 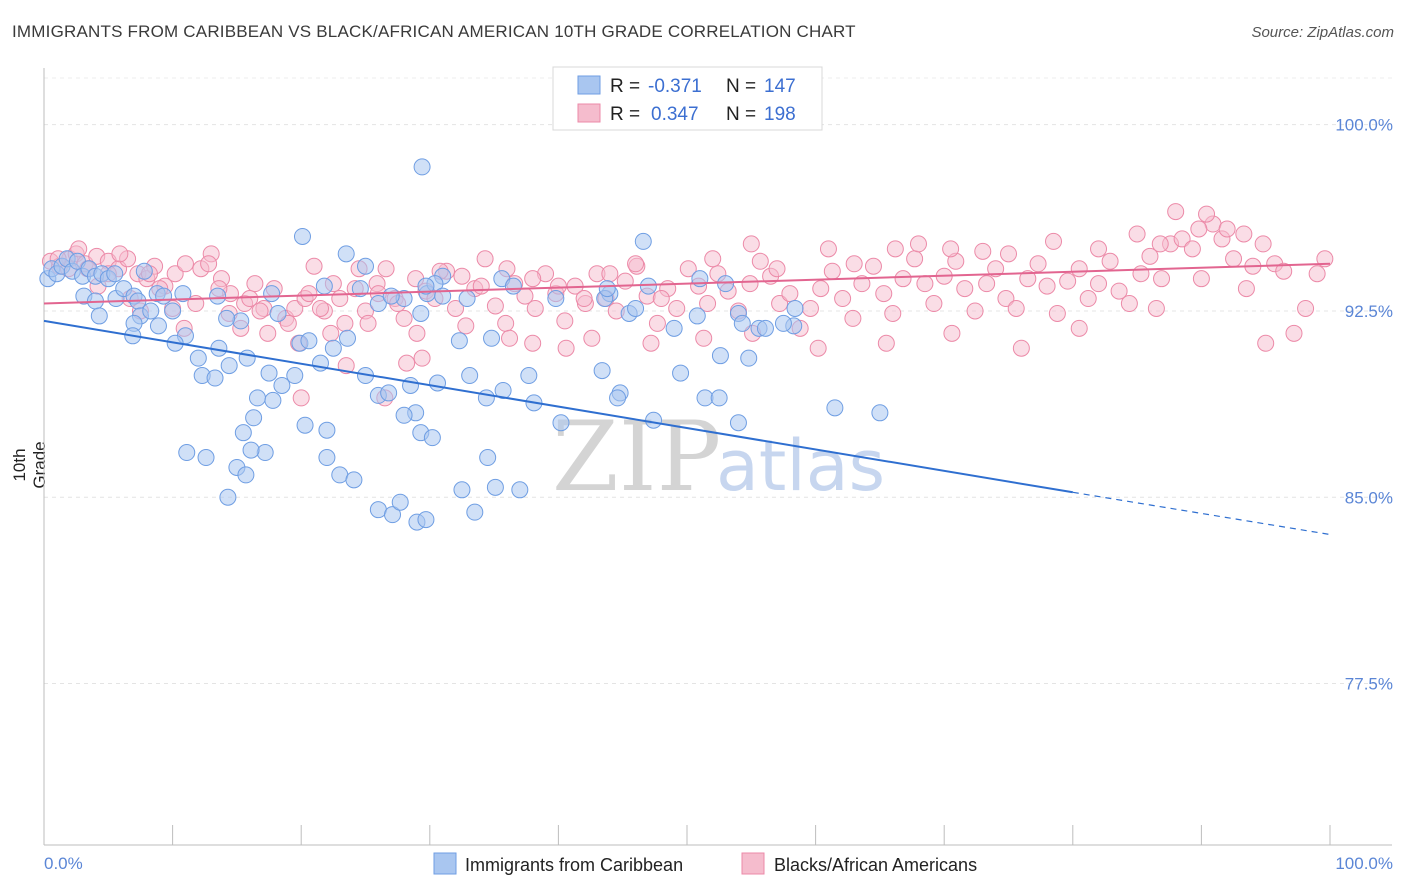 What do you see at coordinates (687, 283) in the screenshot?
I see `trend-line-blacks-african-americans` at bounding box center [687, 283].